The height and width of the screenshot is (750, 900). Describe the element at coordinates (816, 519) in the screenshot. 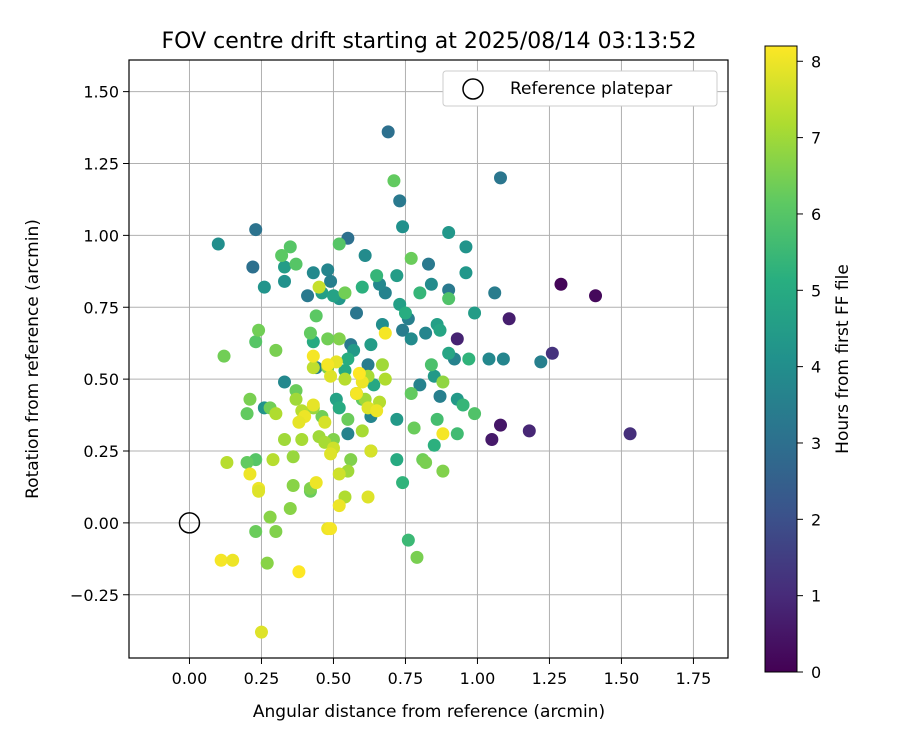

I see `colorbar-tick-label: 2` at that location.